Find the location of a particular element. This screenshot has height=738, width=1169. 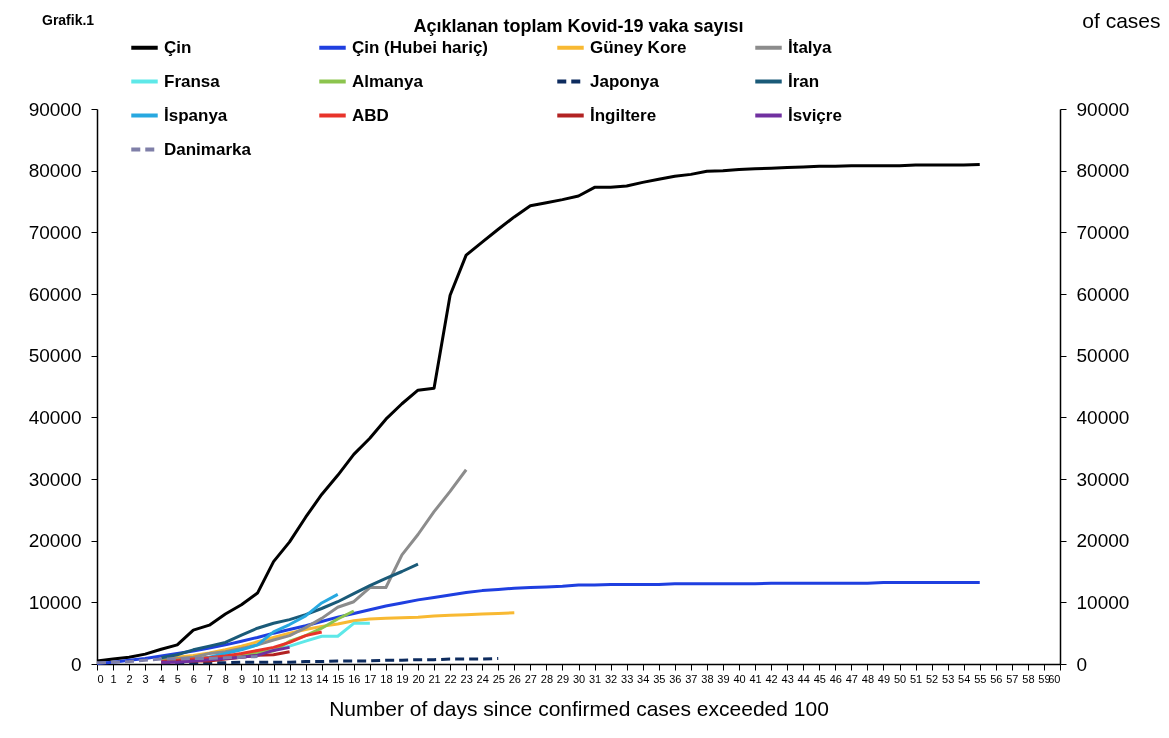

x-tick-label: 19 is located at coordinates (402, 678).